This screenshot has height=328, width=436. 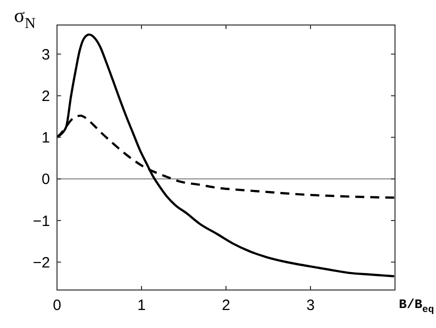 I want to click on y-tick-label: 0, so click(x=46, y=179).